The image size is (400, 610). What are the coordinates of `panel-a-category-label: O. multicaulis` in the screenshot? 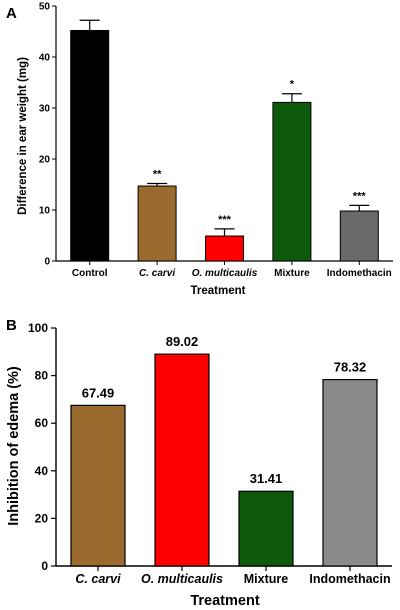 It's located at (225, 273).